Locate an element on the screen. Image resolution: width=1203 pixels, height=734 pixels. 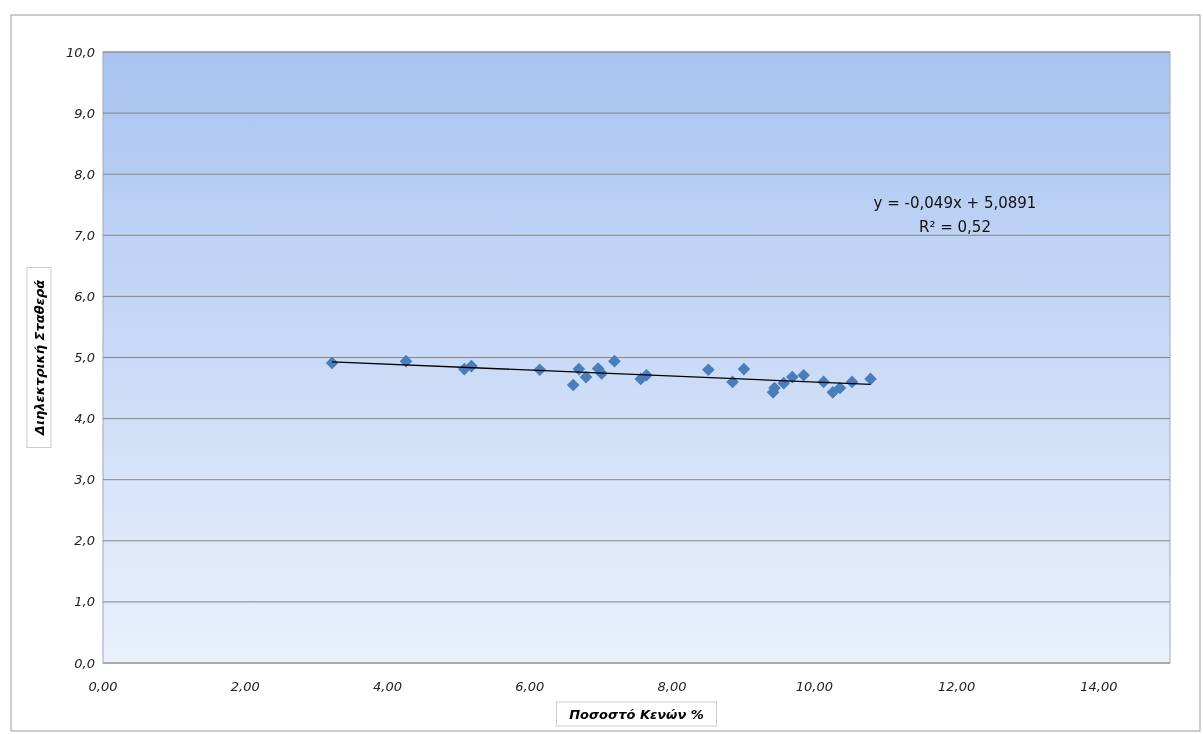
y-tick-label: 10,0 is located at coordinates (80, 52).